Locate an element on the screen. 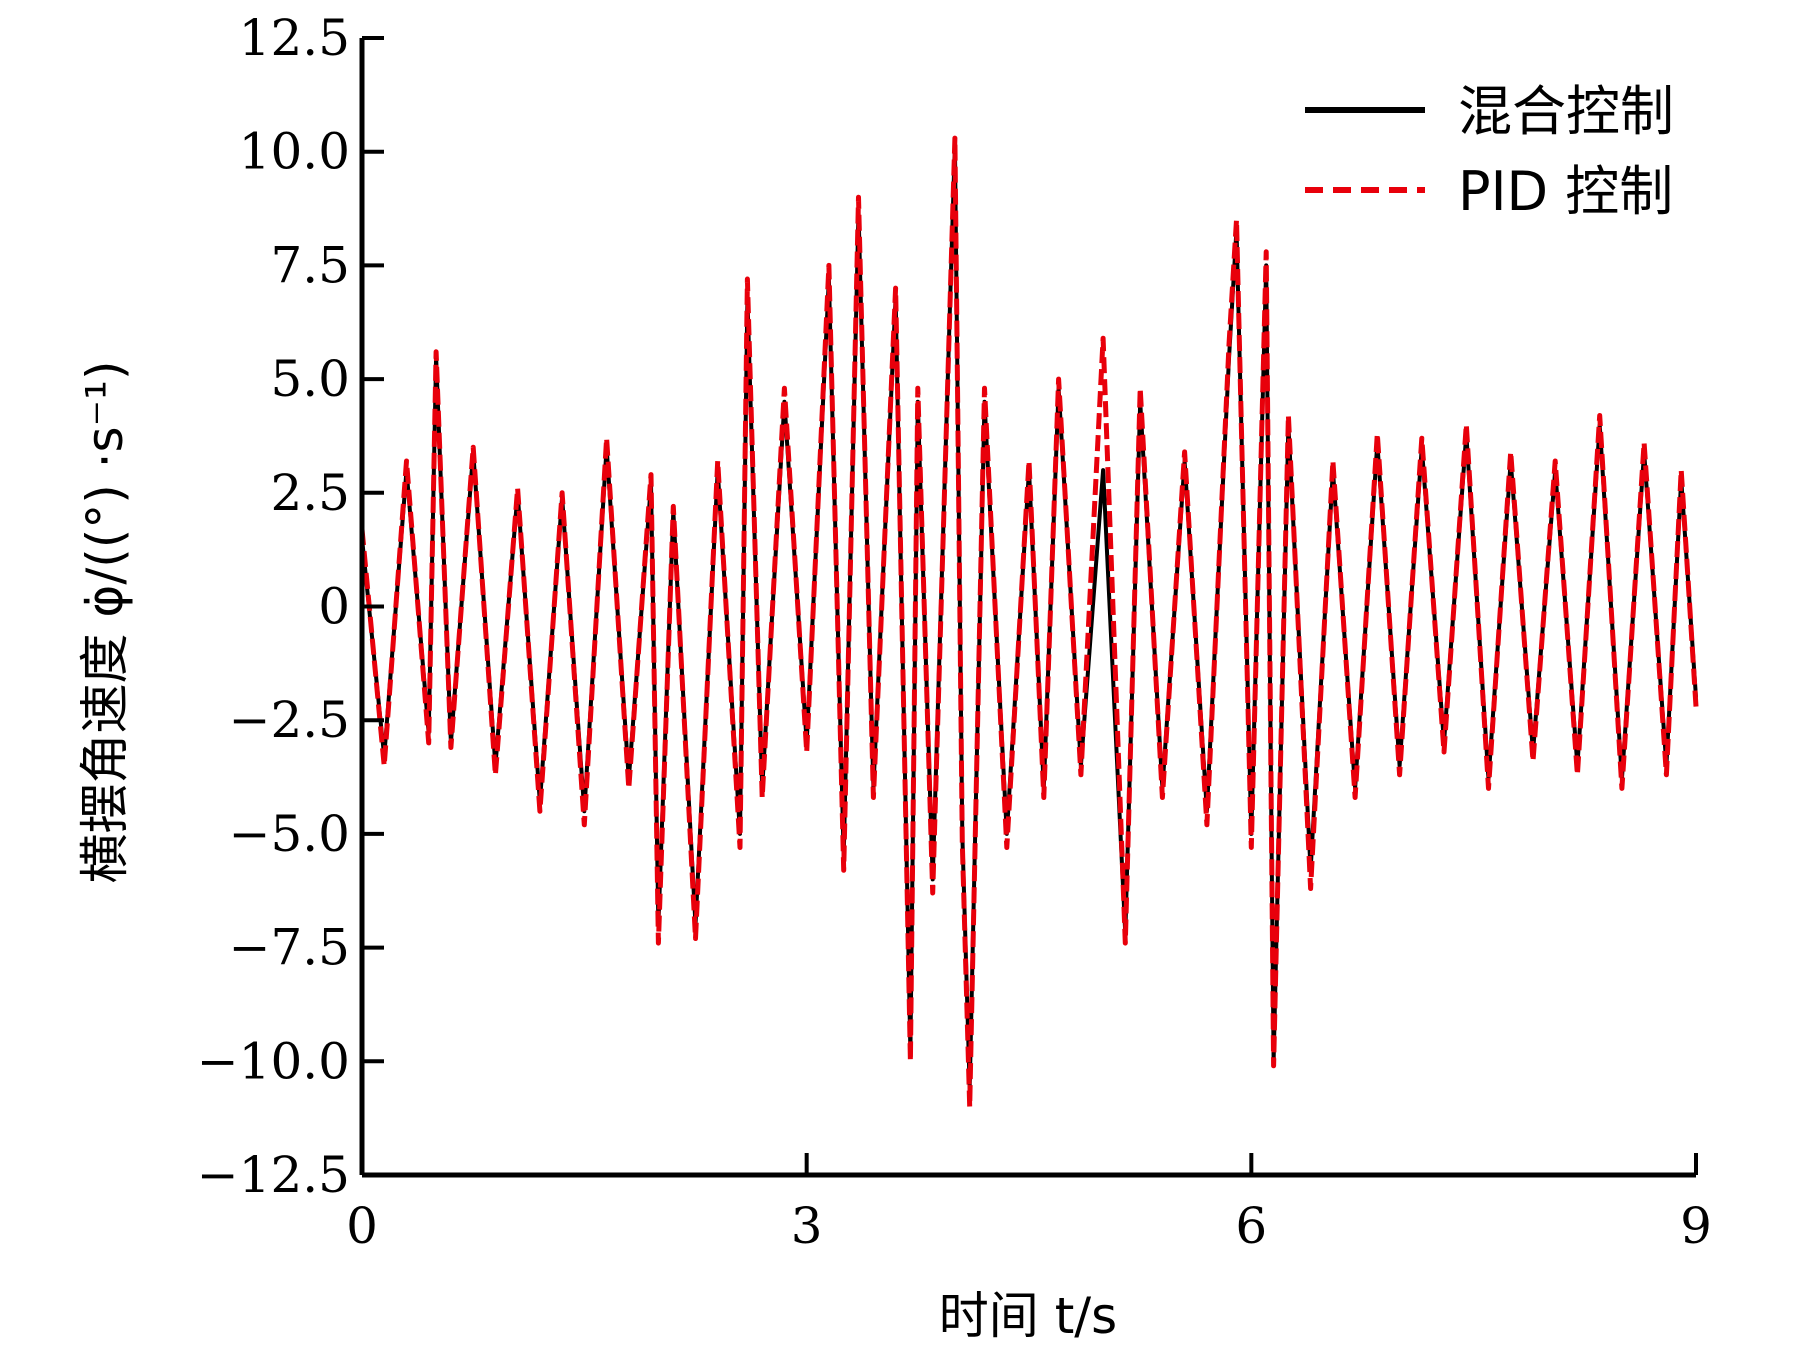 The image size is (1819, 1349). x-tick-label: 6 is located at coordinates (1251, 1226).